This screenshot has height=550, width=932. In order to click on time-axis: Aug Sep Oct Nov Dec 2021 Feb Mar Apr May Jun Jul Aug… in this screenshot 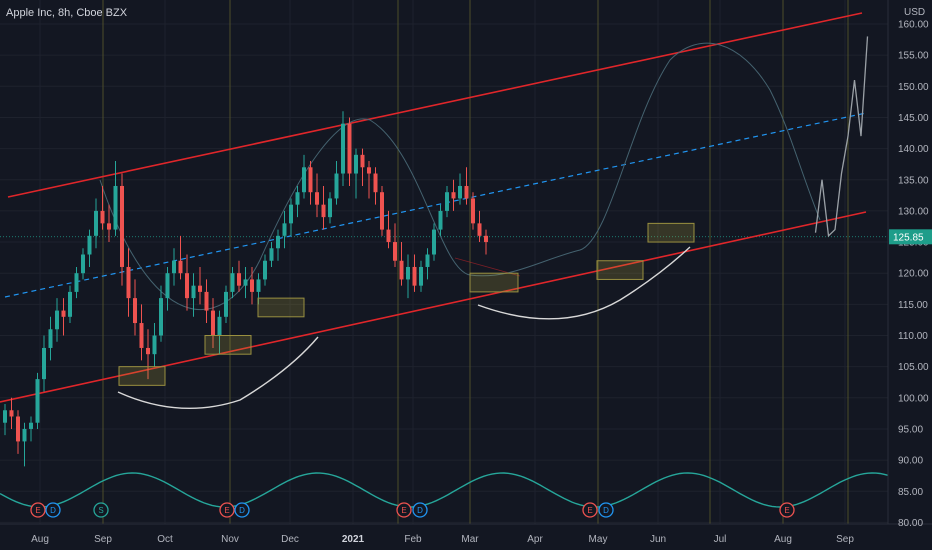, I will do `click(442, 539)`.